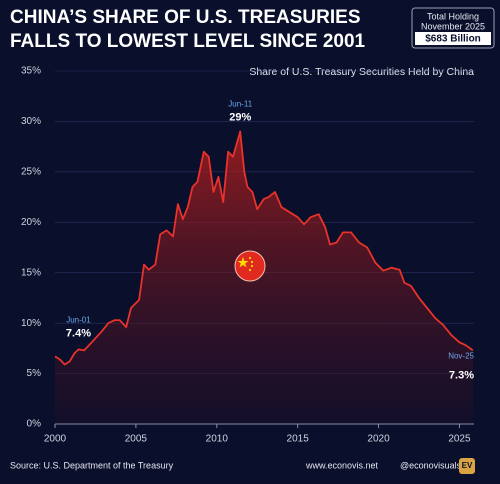  Describe the element at coordinates (136, 439) in the screenshot. I see `x-tick-label: 2005` at that location.